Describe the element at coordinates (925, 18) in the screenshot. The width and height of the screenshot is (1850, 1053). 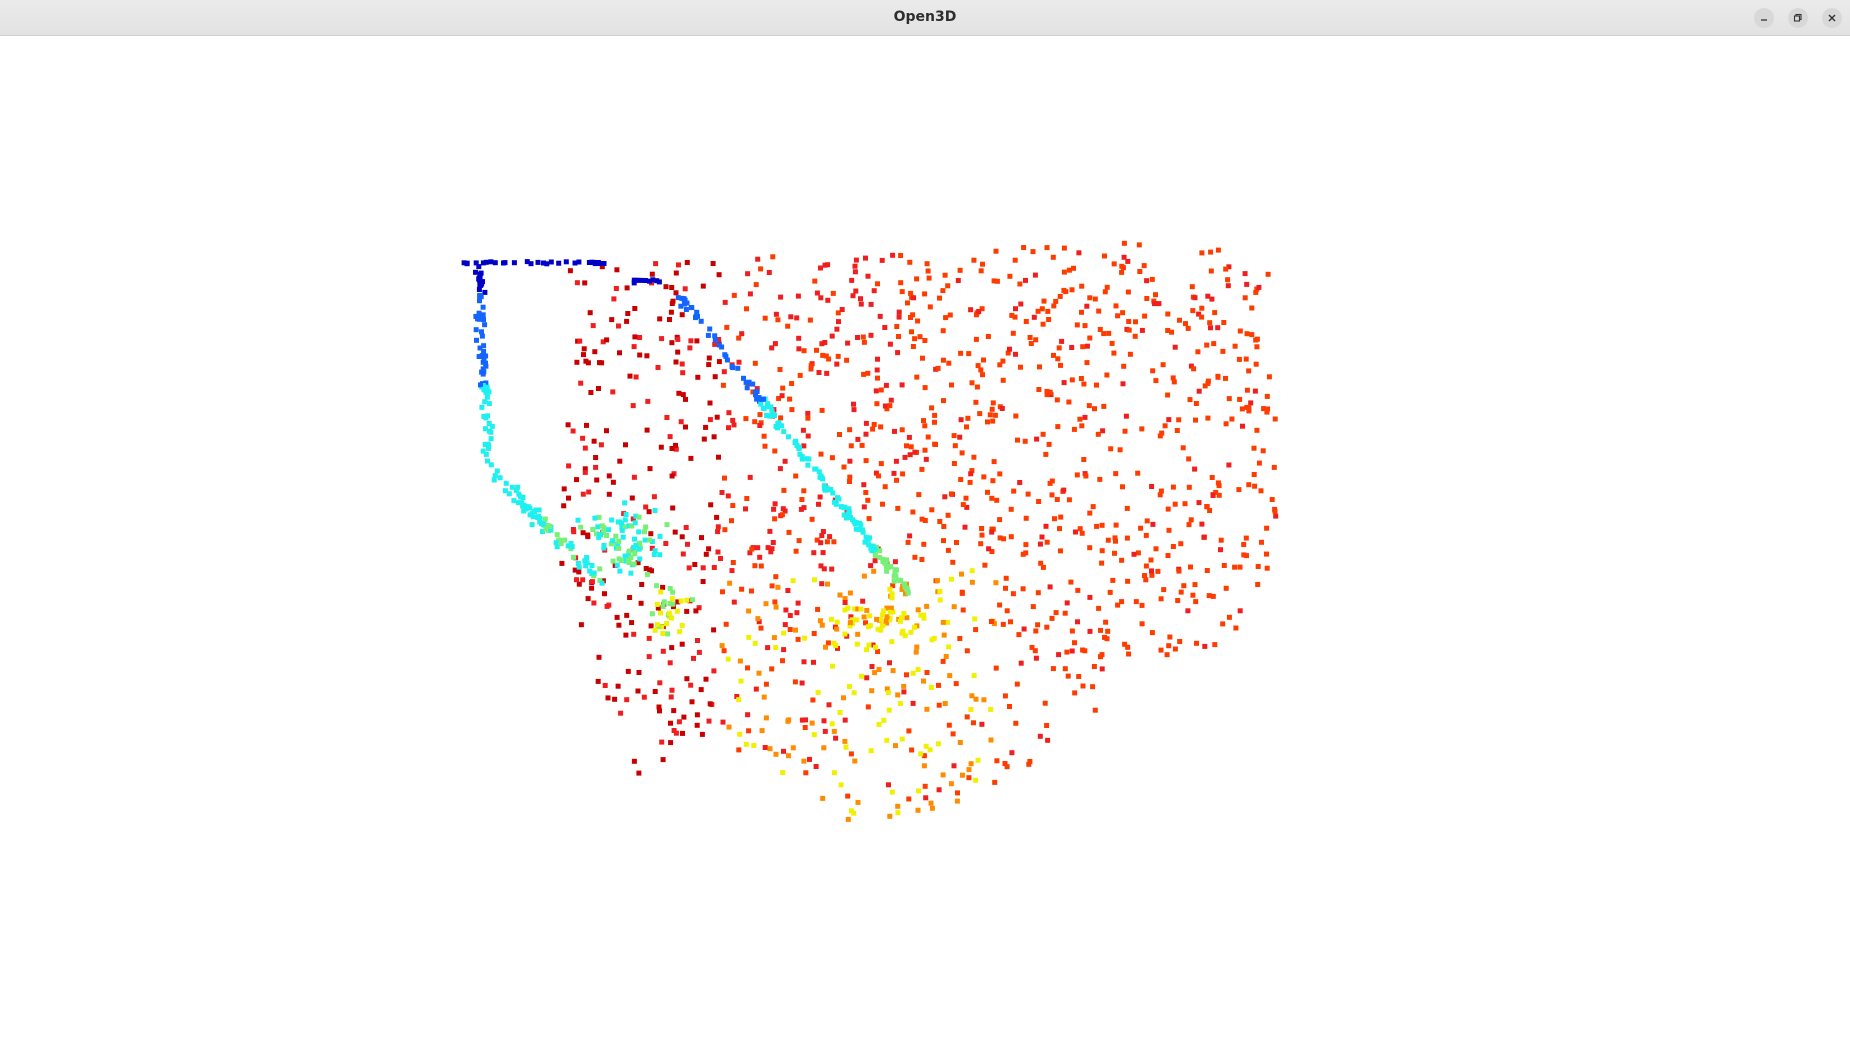
I see `title-bar: Open3D` at that location.